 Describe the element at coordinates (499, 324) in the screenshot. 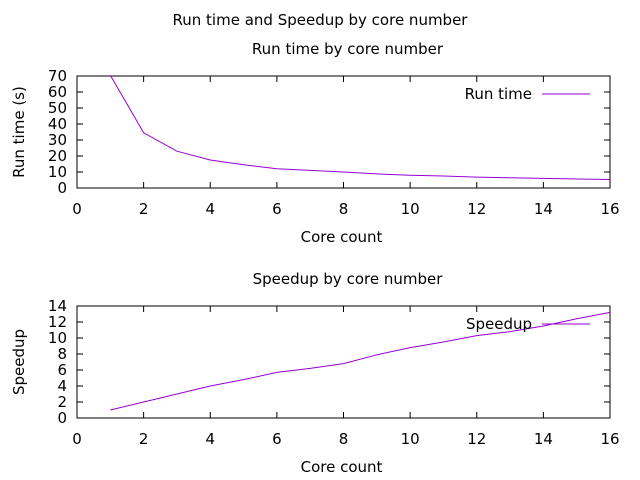

I see `speedup-legend-label: Speedup` at that location.